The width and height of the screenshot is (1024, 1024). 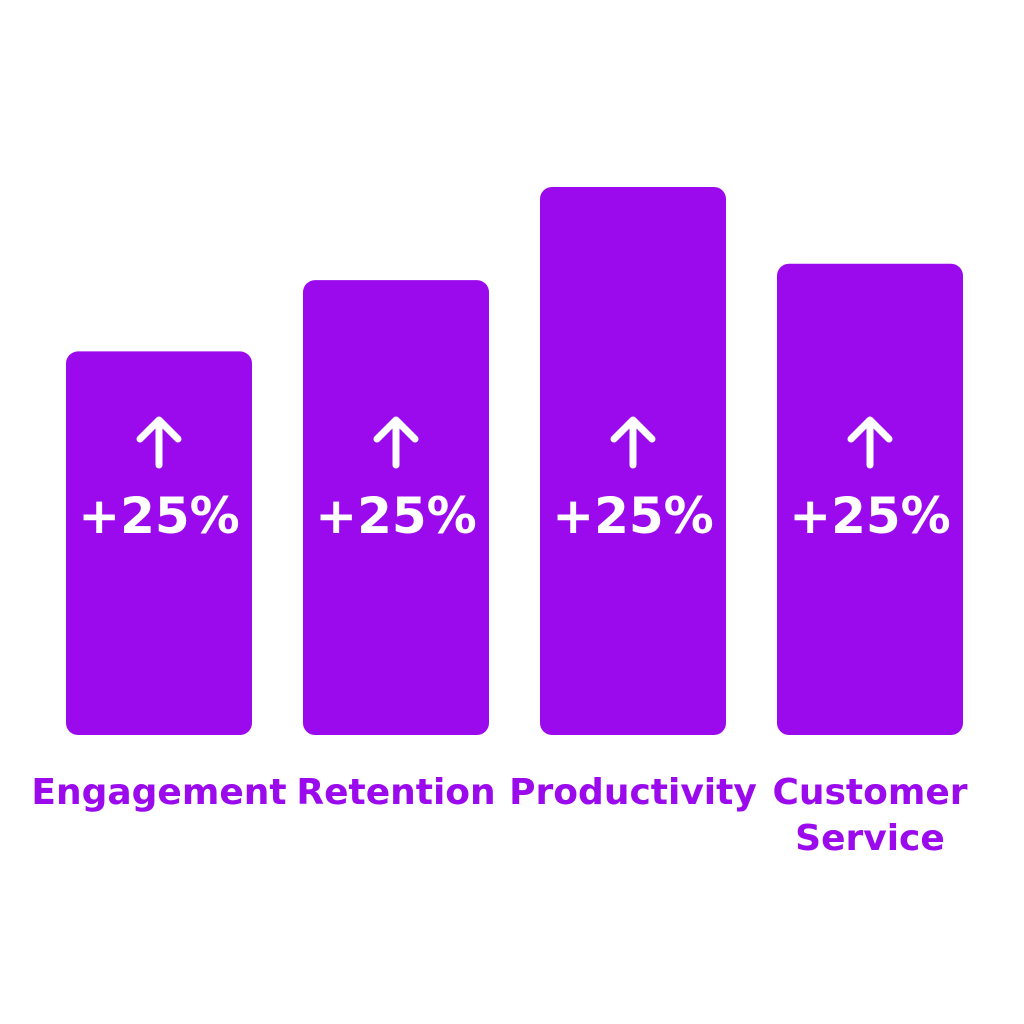 What do you see at coordinates (633, 516) in the screenshot?
I see `value-label-productivity: +25%` at bounding box center [633, 516].